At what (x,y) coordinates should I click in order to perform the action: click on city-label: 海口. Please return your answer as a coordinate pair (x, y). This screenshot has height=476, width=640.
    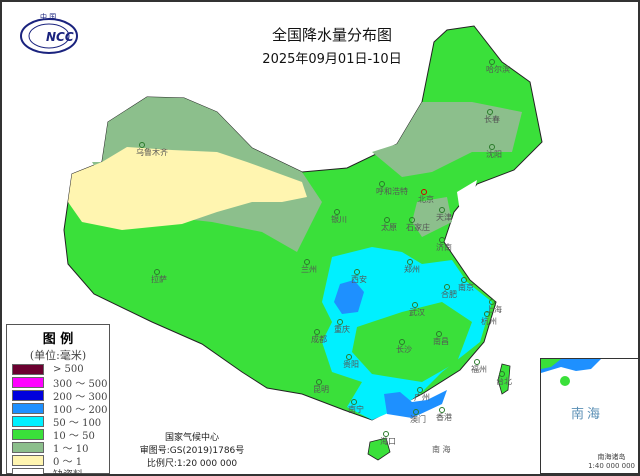
    Looking at the image, I should click on (388, 441).